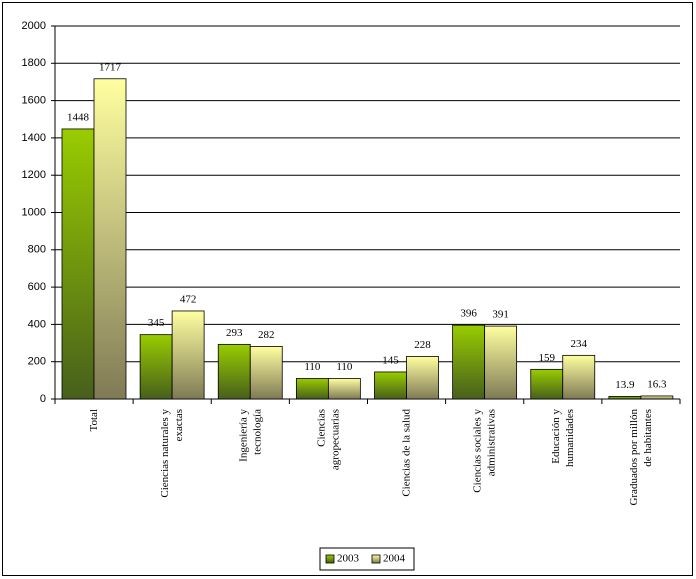  Describe the element at coordinates (422, 345) in the screenshot. I see `value-label: 228` at that location.